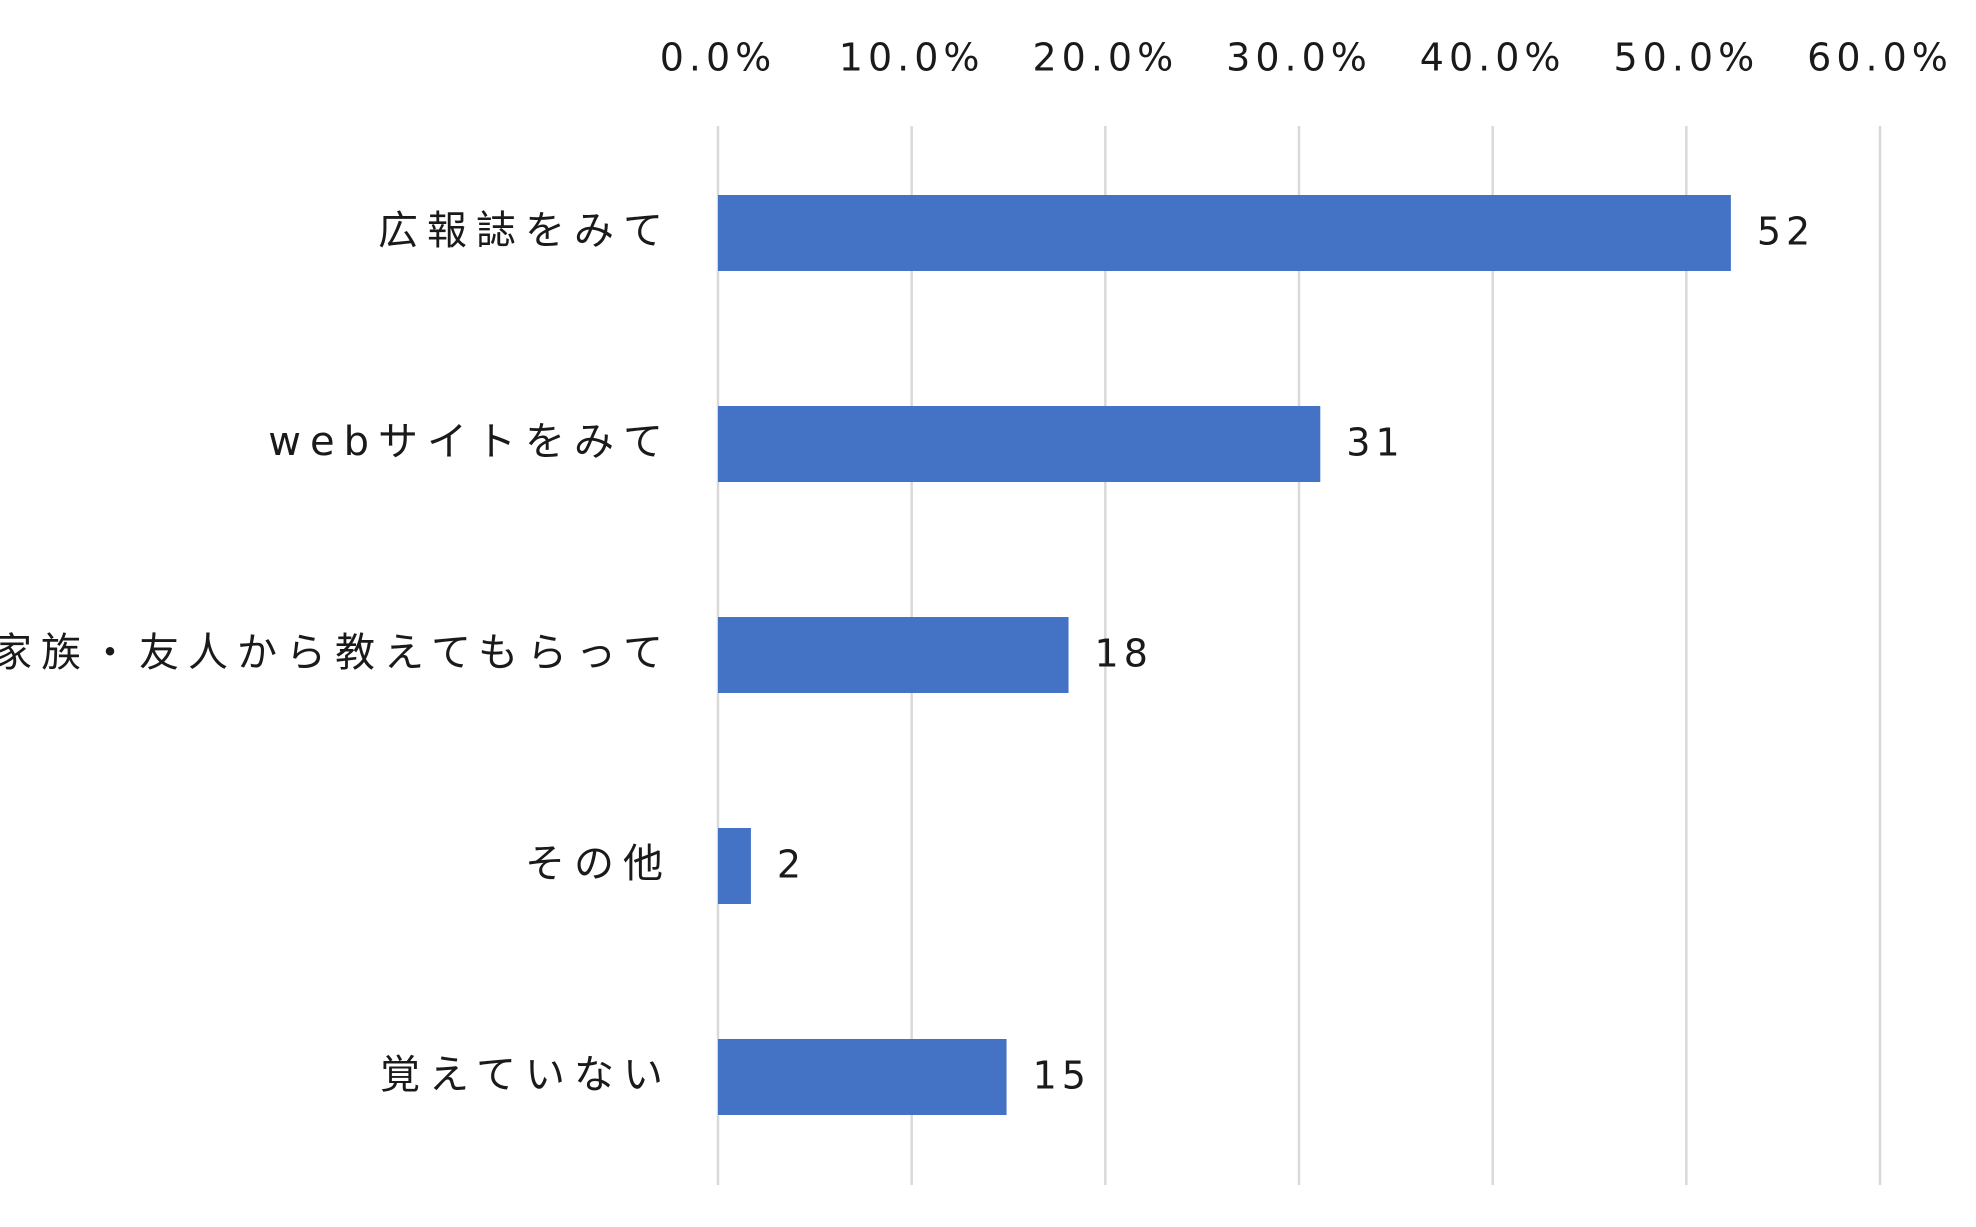 The width and height of the screenshot is (1976, 1227). What do you see at coordinates (1105, 58) in the screenshot?
I see `x-tick-label: 20.0%` at bounding box center [1105, 58].